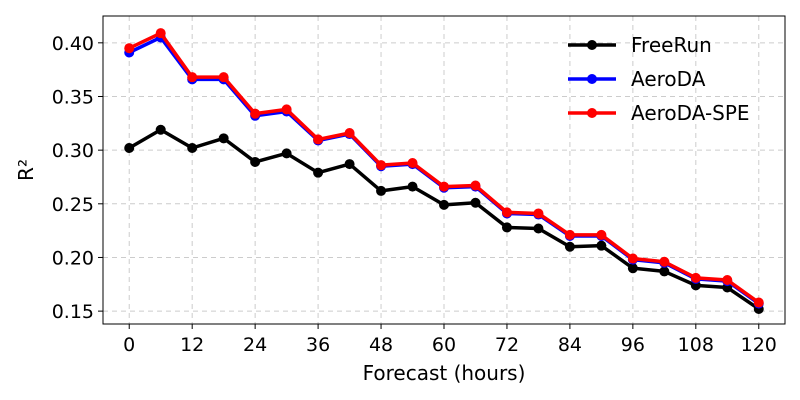 The height and width of the screenshot is (400, 800). I want to click on legend-label: AeroDA-SPE, so click(690, 113).